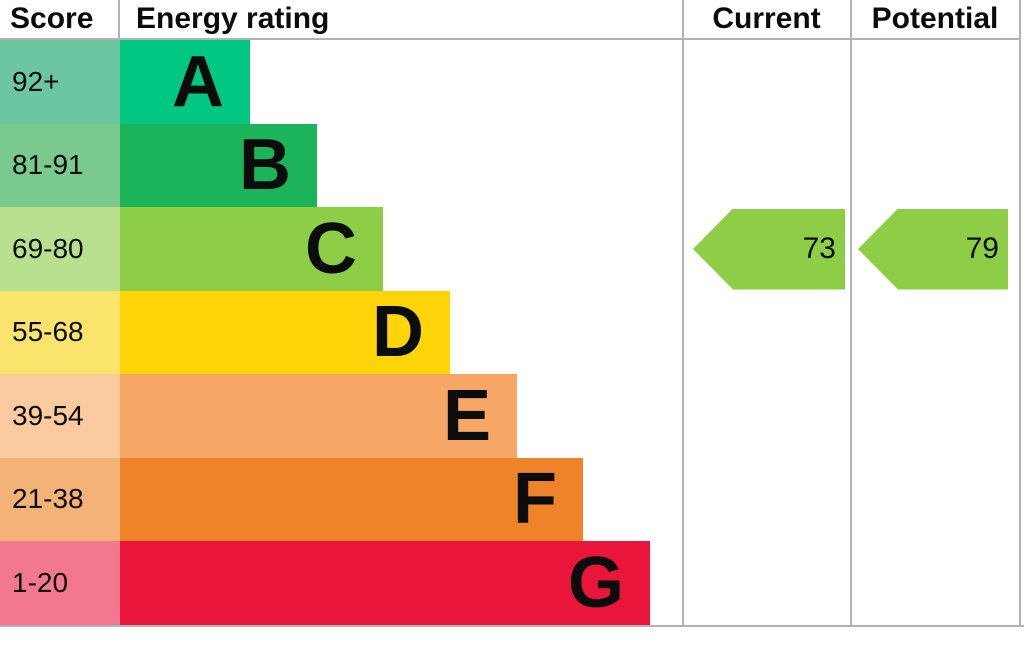  I want to click on band-row: 21-38 F, so click(341, 499).